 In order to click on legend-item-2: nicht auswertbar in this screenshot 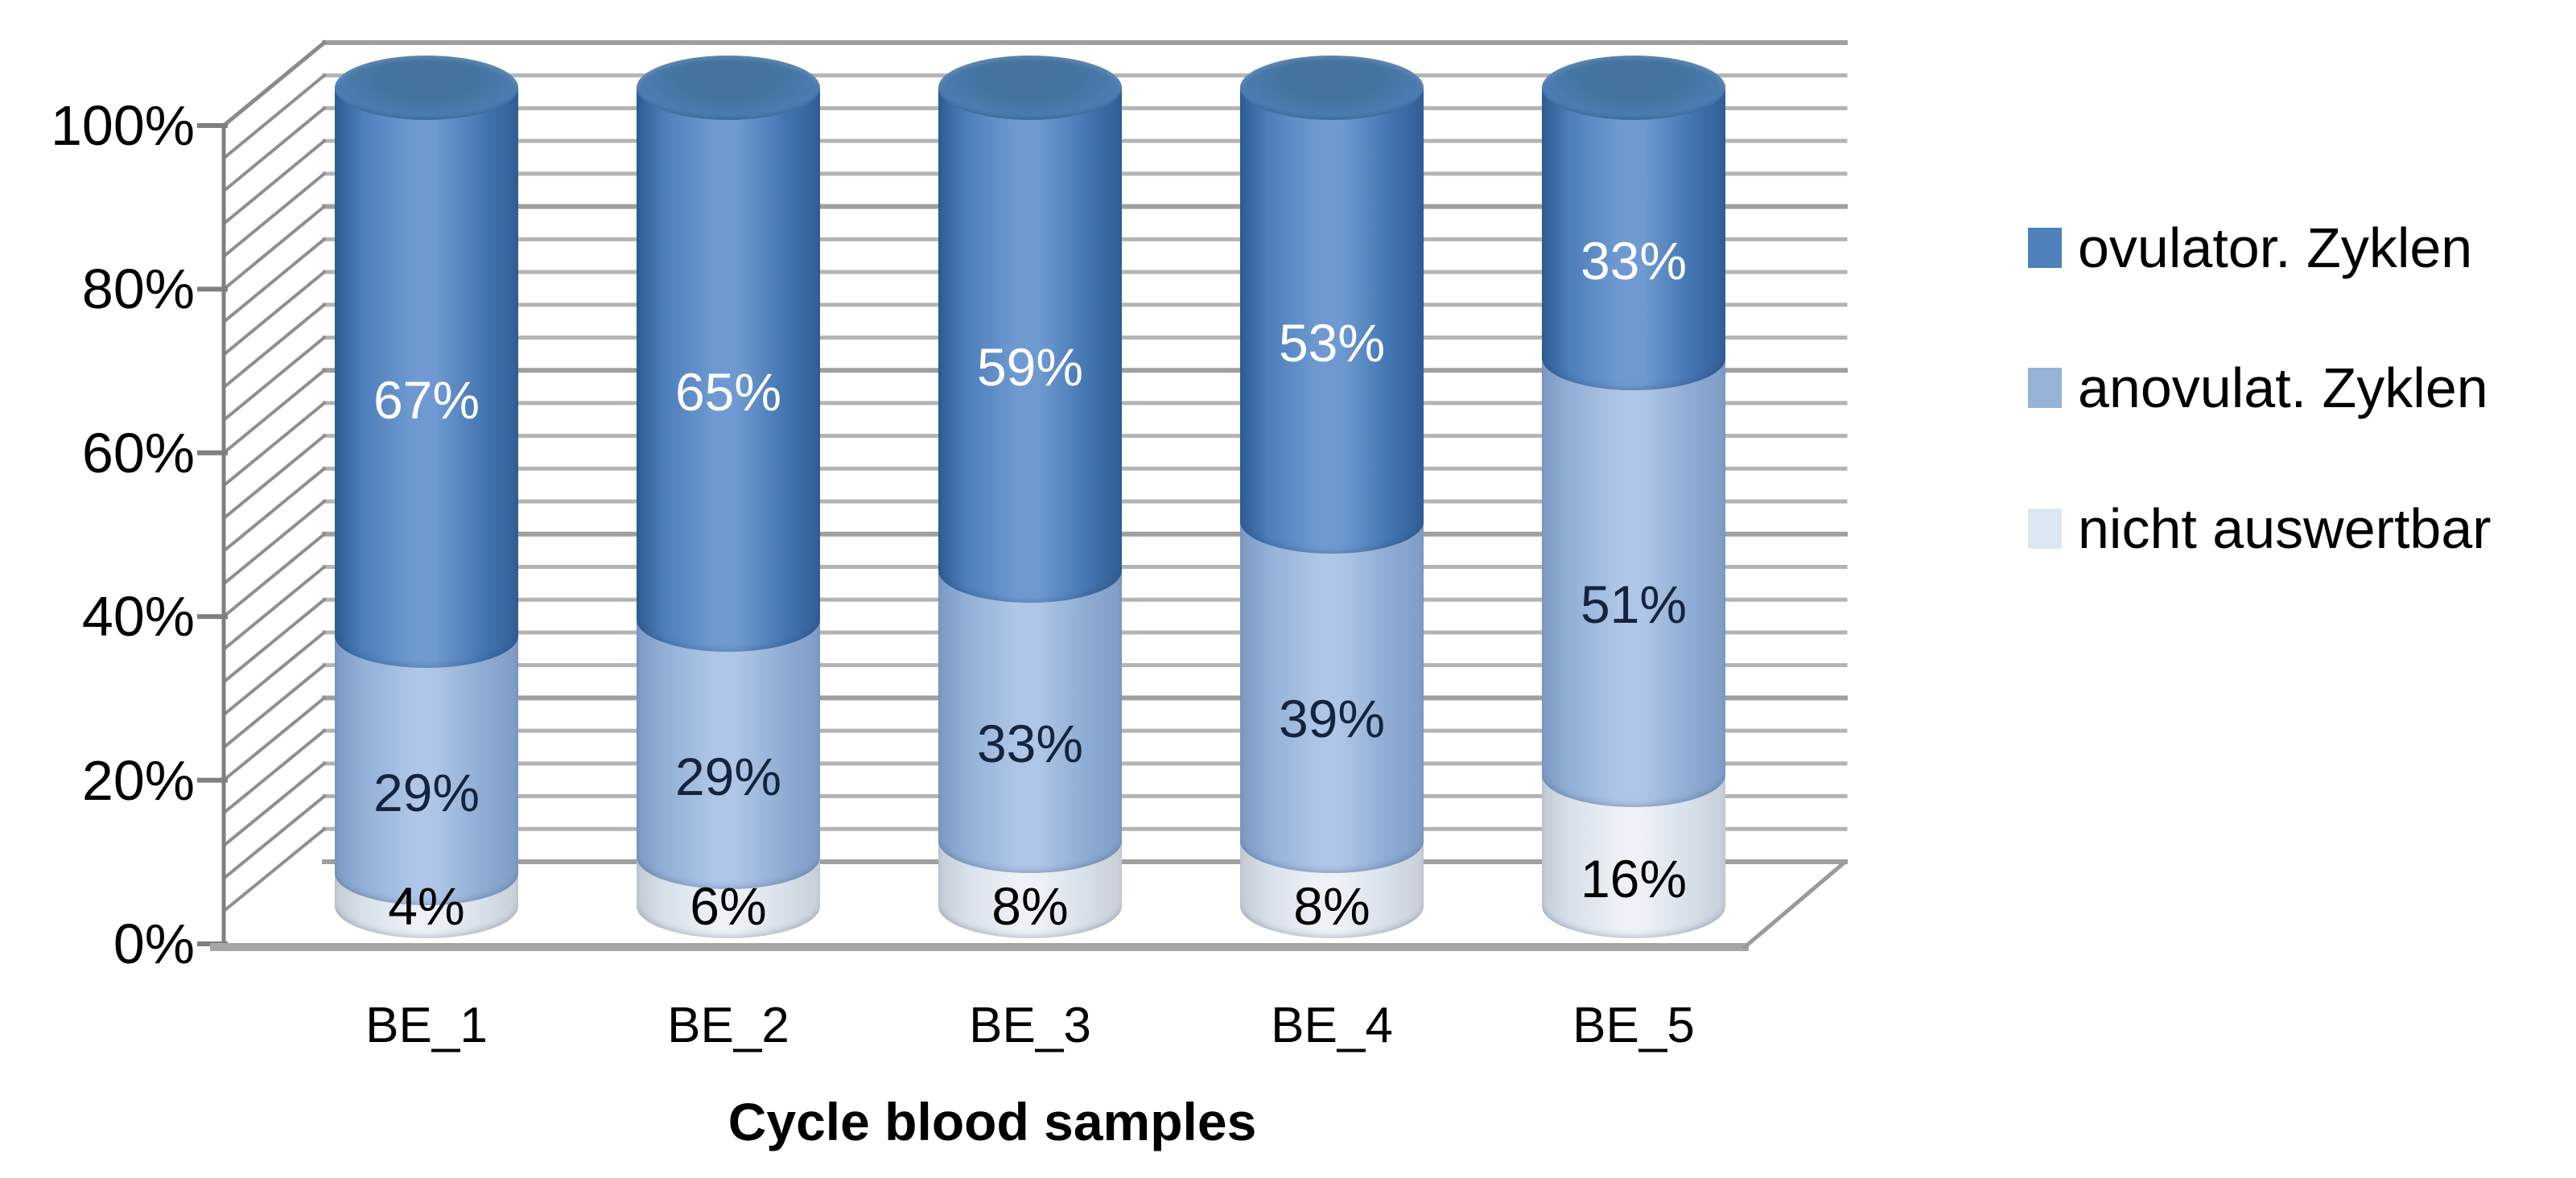, I will do `click(2260, 528)`.